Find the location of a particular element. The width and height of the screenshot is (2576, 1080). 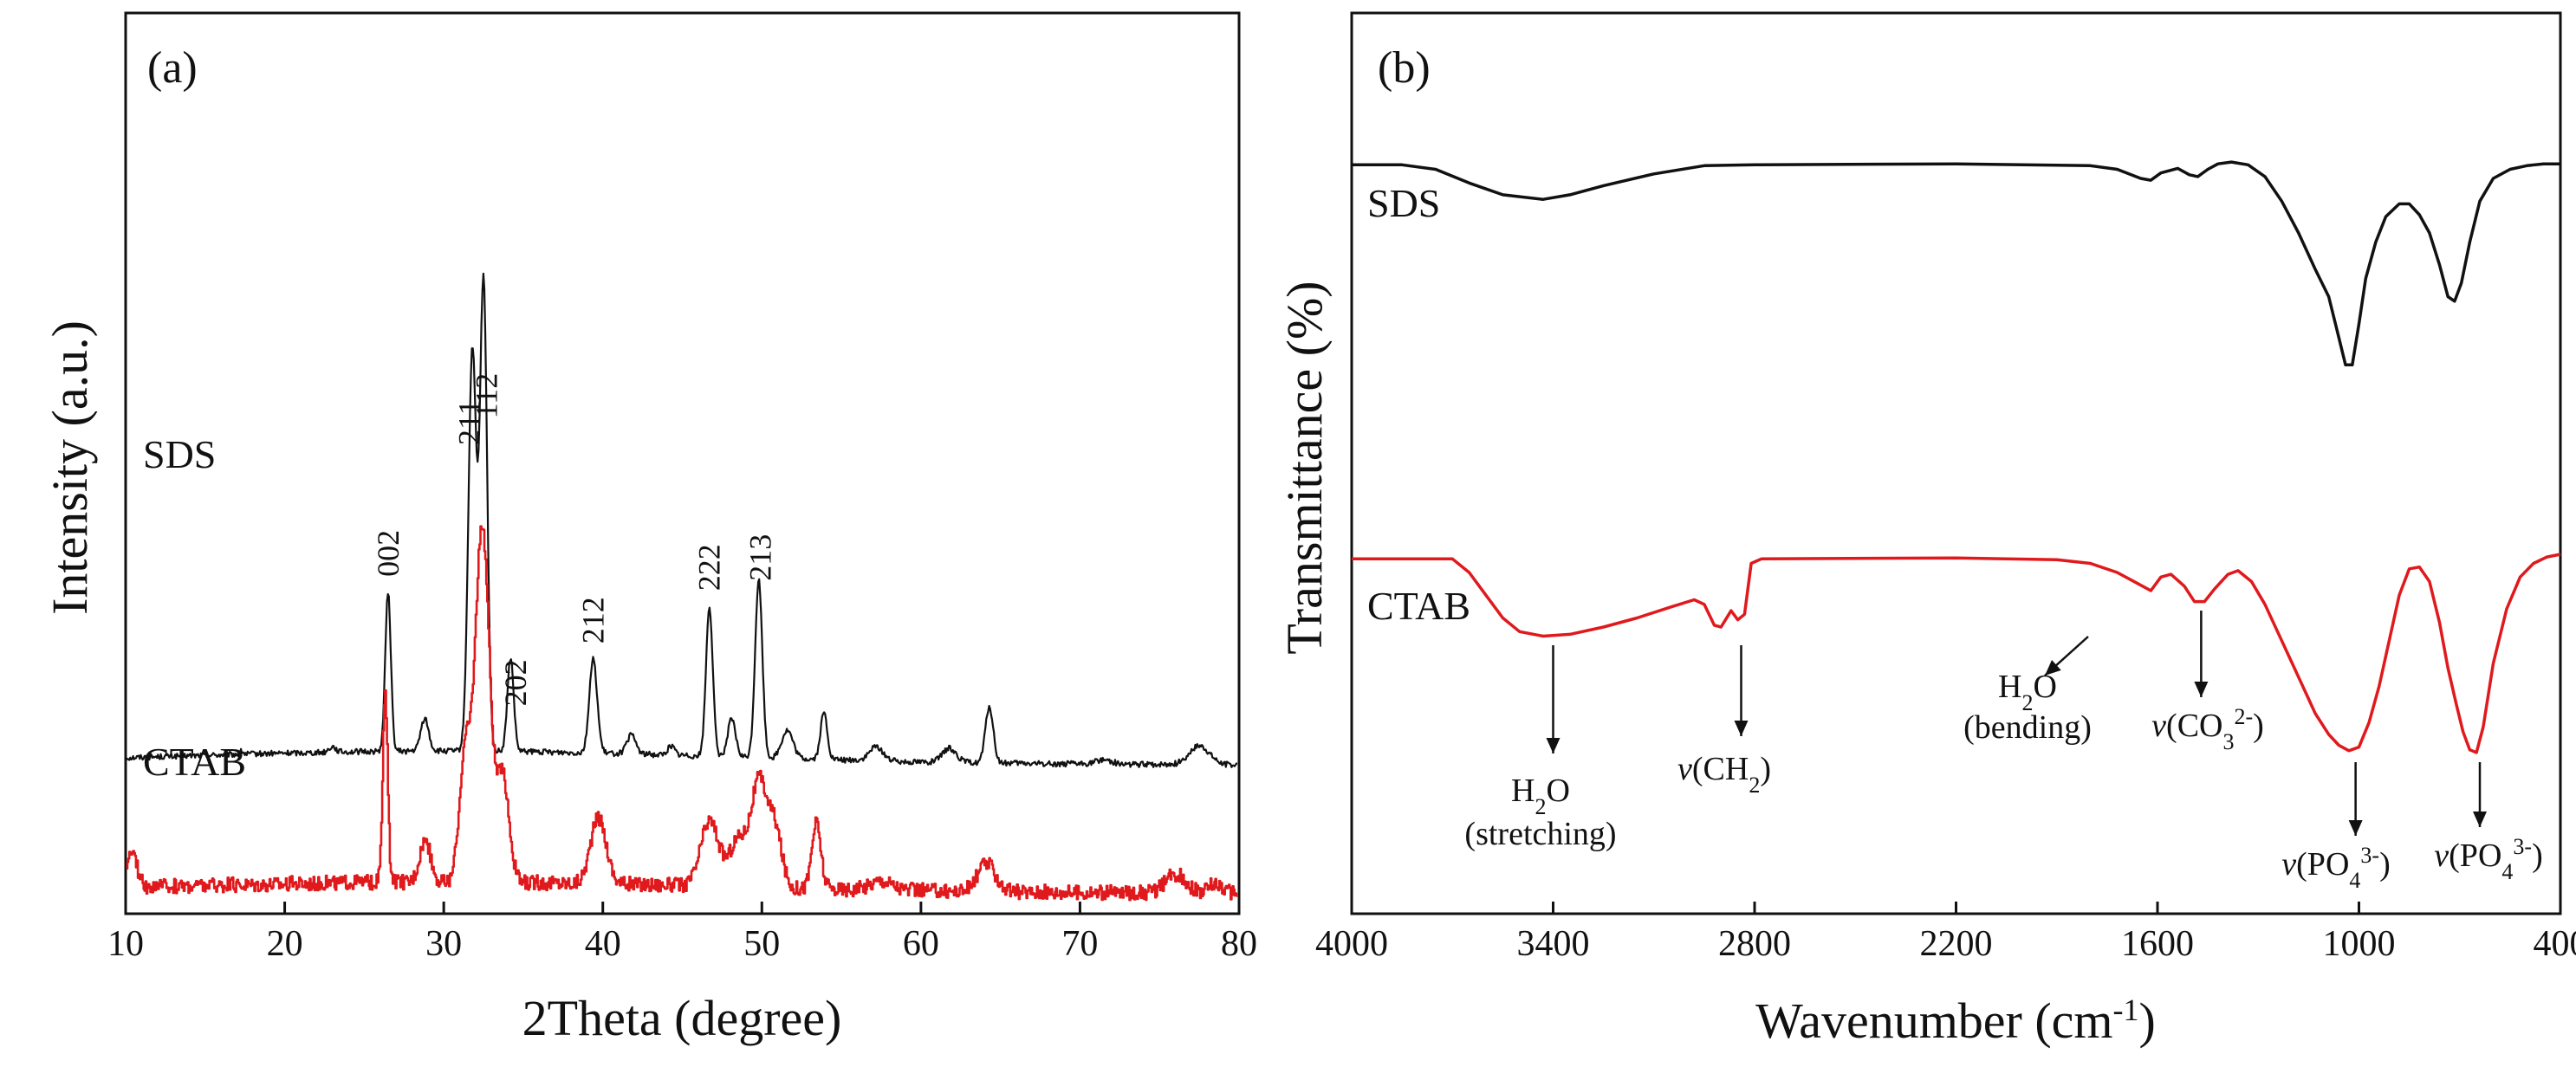

panel-a-x-tick-label-3: 40 is located at coordinates (603, 944).